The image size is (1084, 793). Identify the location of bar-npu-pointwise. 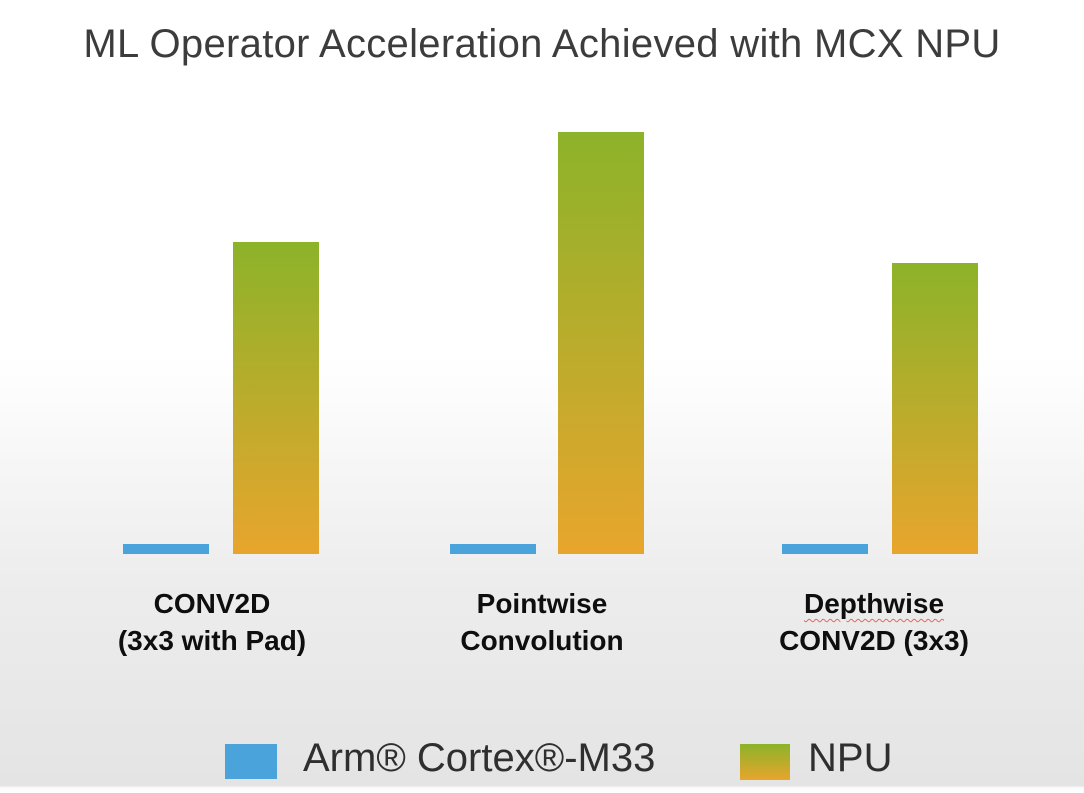
(601, 342).